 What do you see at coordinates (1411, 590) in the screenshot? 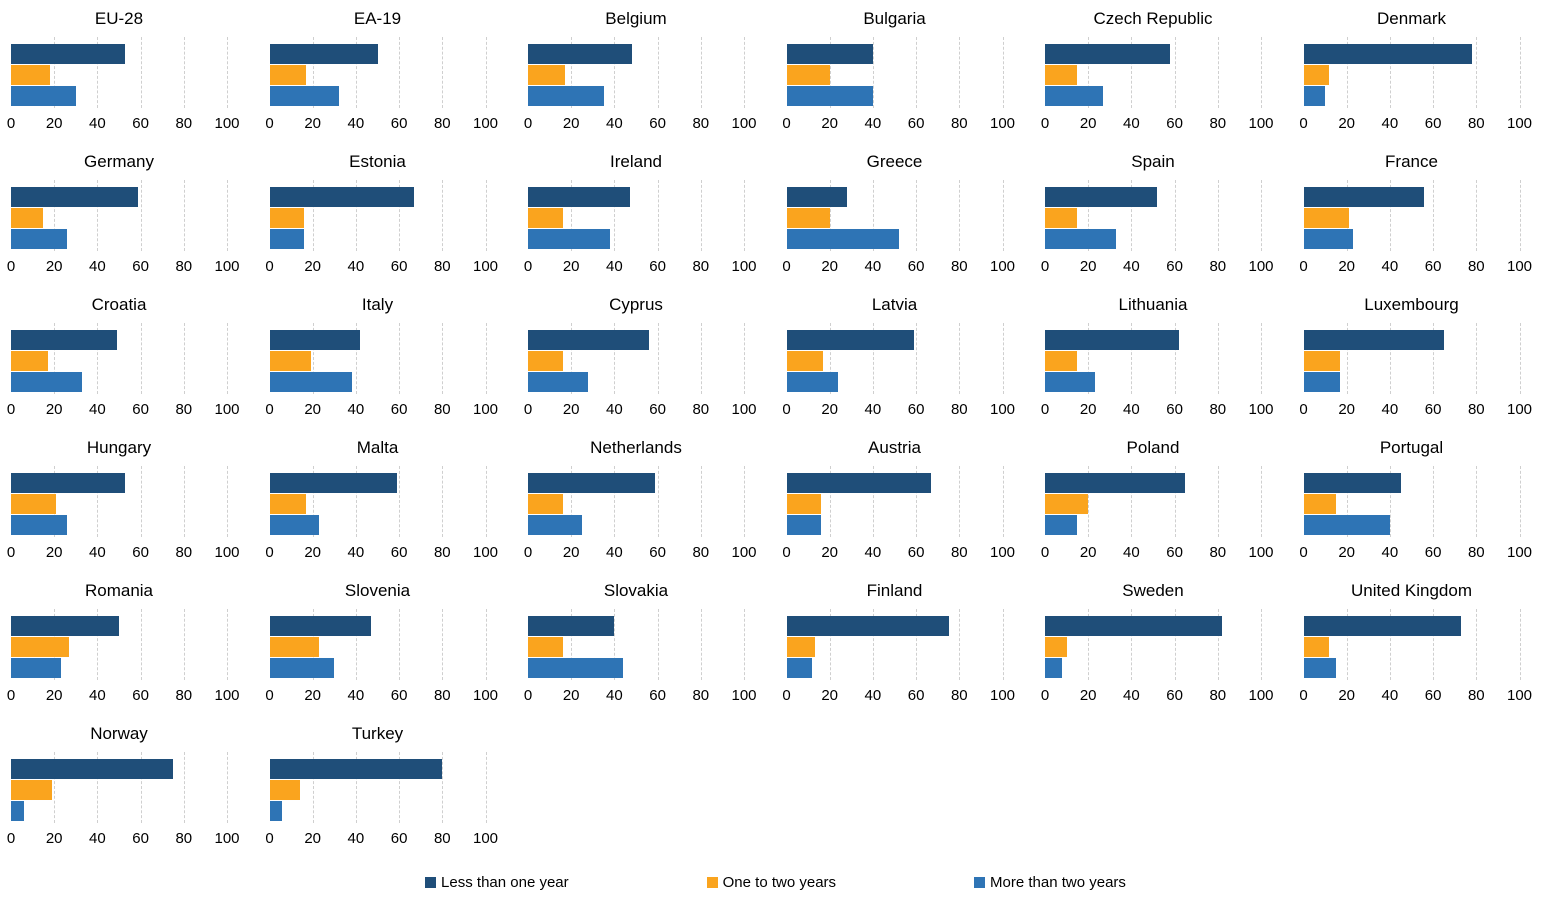
I see `chart-title: United Kingdom` at bounding box center [1411, 590].